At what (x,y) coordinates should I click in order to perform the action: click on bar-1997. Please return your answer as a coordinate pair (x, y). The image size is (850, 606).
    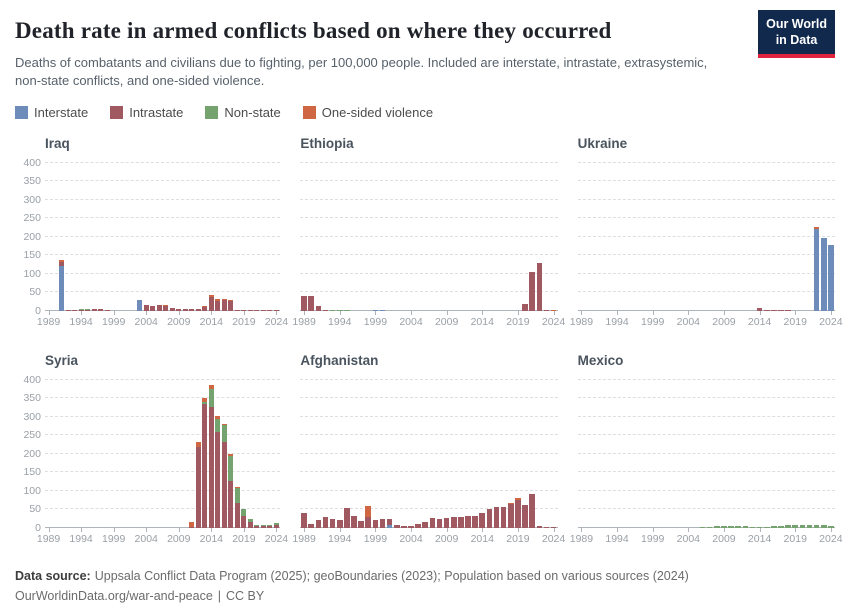
    Looking at the image, I should click on (361, 524).